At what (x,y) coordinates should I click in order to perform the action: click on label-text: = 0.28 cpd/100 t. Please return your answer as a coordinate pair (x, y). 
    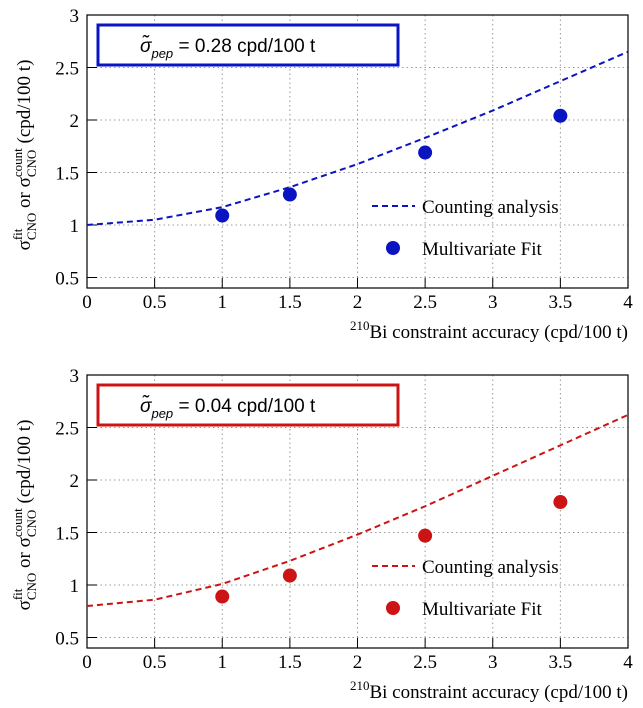
    Looking at the image, I should click on (244, 46).